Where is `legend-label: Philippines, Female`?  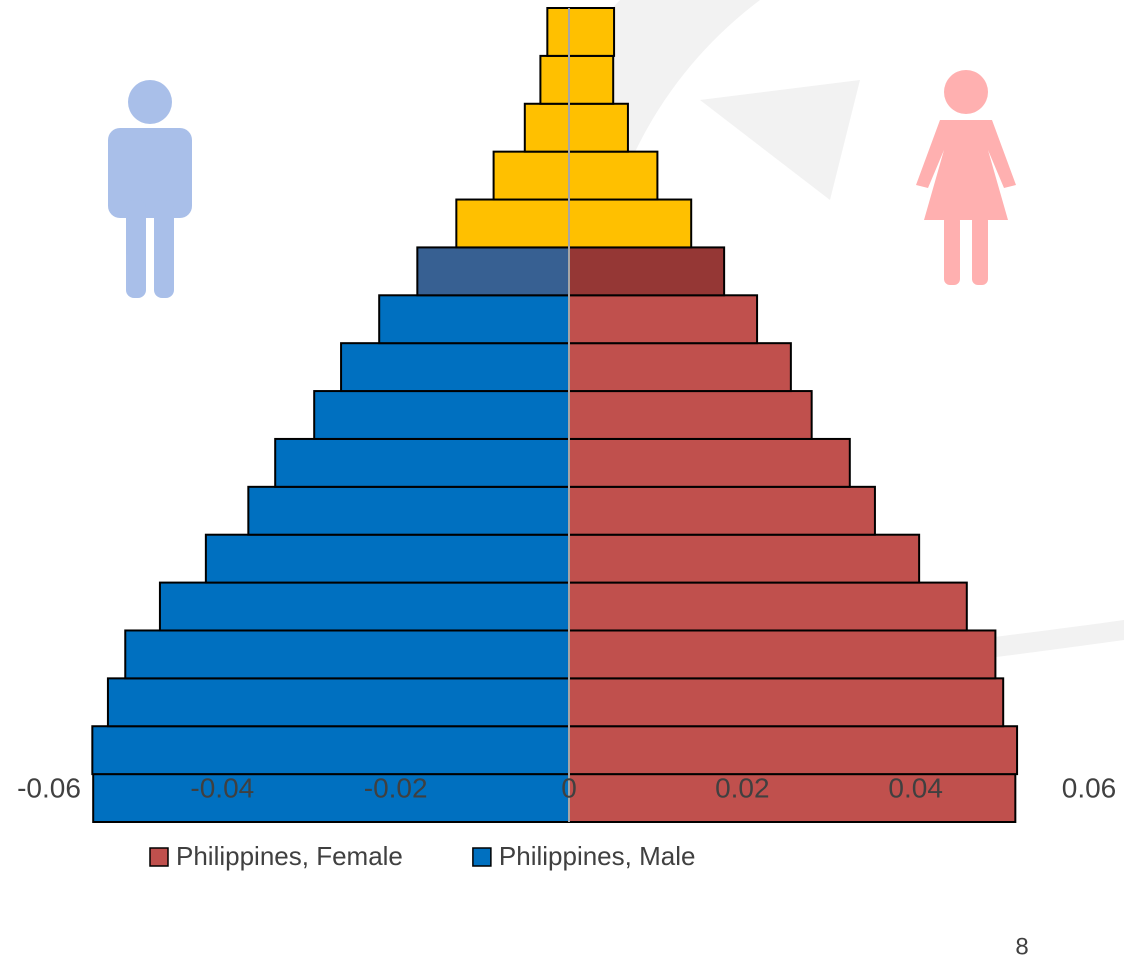
legend-label: Philippines, Female is located at coordinates (289, 856).